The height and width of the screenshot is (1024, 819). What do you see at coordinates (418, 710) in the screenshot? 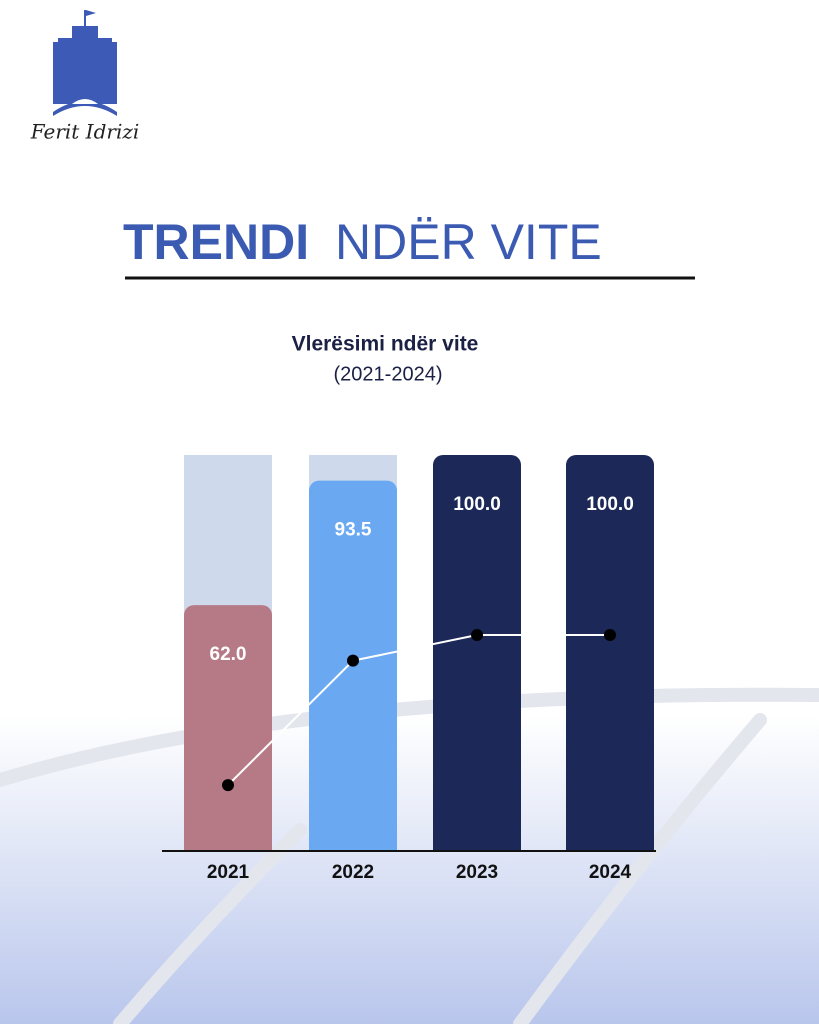
I see `trend-line` at bounding box center [418, 710].